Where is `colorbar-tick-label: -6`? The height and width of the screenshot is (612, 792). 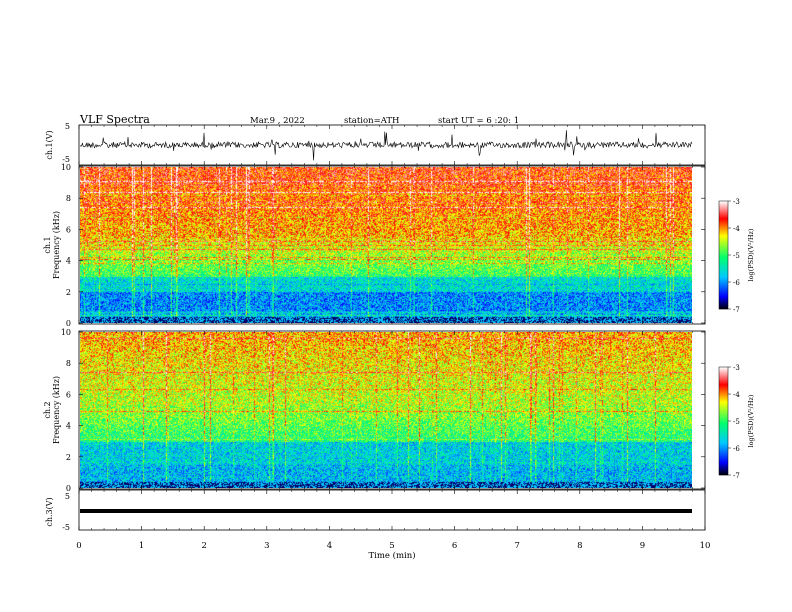
colorbar-tick-label: -6 is located at coordinates (736, 449).